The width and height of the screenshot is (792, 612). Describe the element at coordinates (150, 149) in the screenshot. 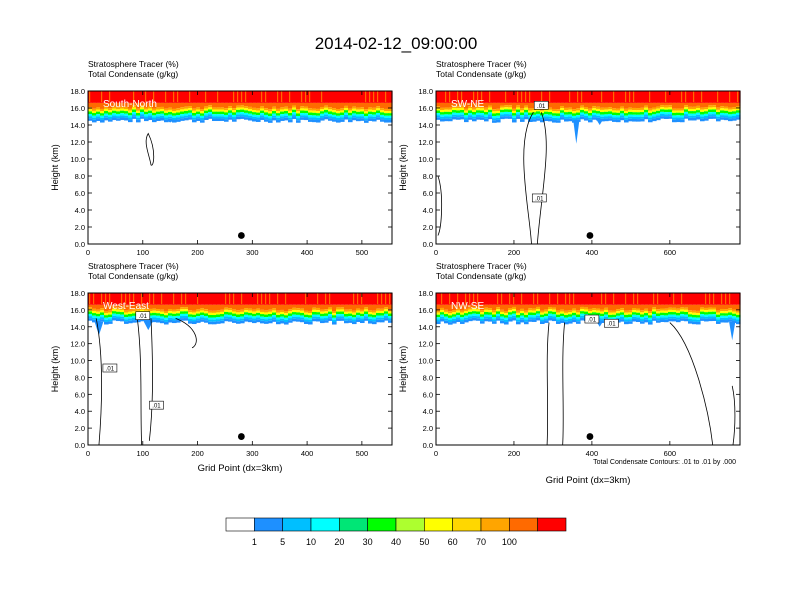

I see `condensate-contour` at that location.